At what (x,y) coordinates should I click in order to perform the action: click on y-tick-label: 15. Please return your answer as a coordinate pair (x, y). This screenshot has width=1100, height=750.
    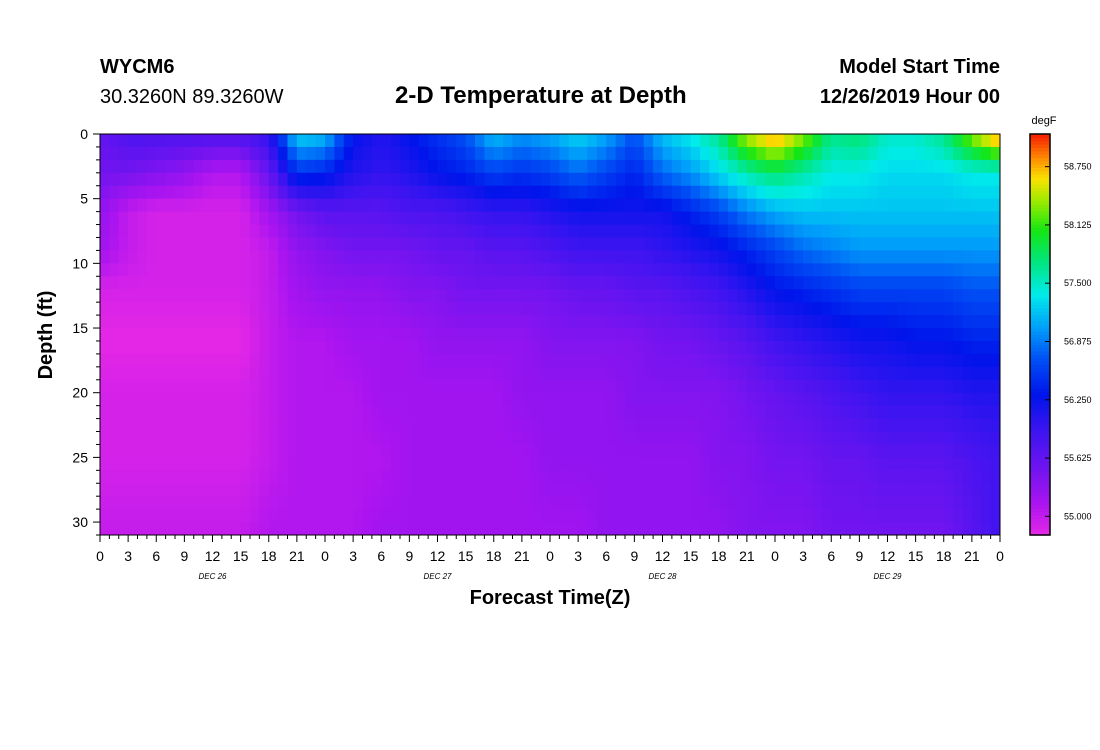
    Looking at the image, I should click on (80, 328).